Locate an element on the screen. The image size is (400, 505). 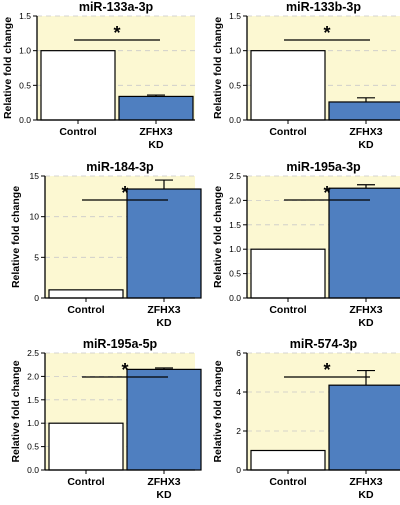
y-tick-label: 15 is located at coordinates (35, 176).